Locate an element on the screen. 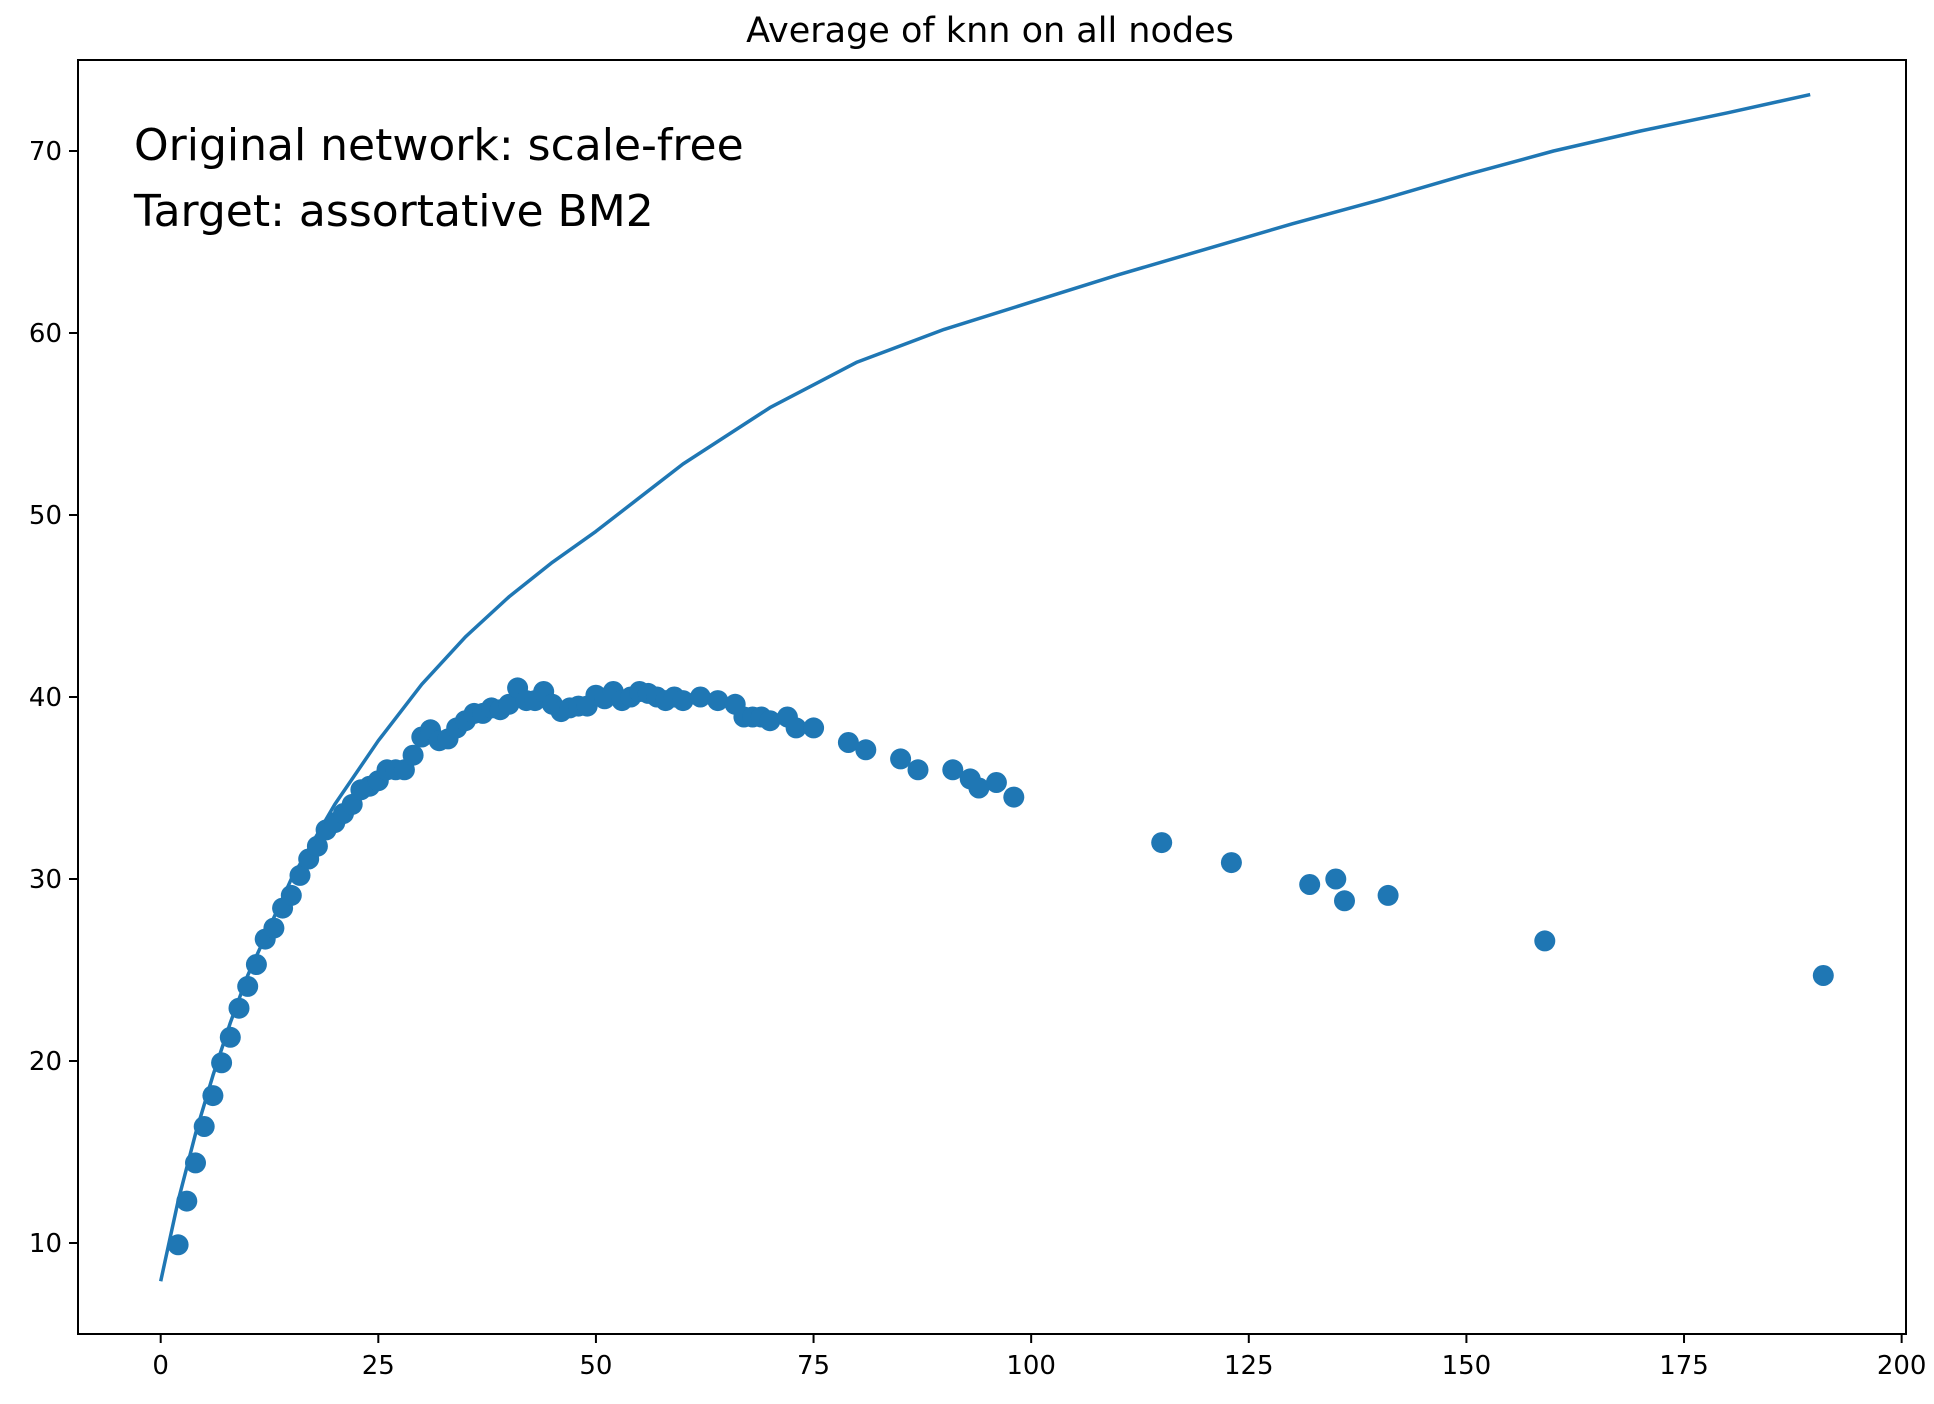 The height and width of the screenshot is (1404, 1934). y-tick-label: 40 is located at coordinates (45, 698).